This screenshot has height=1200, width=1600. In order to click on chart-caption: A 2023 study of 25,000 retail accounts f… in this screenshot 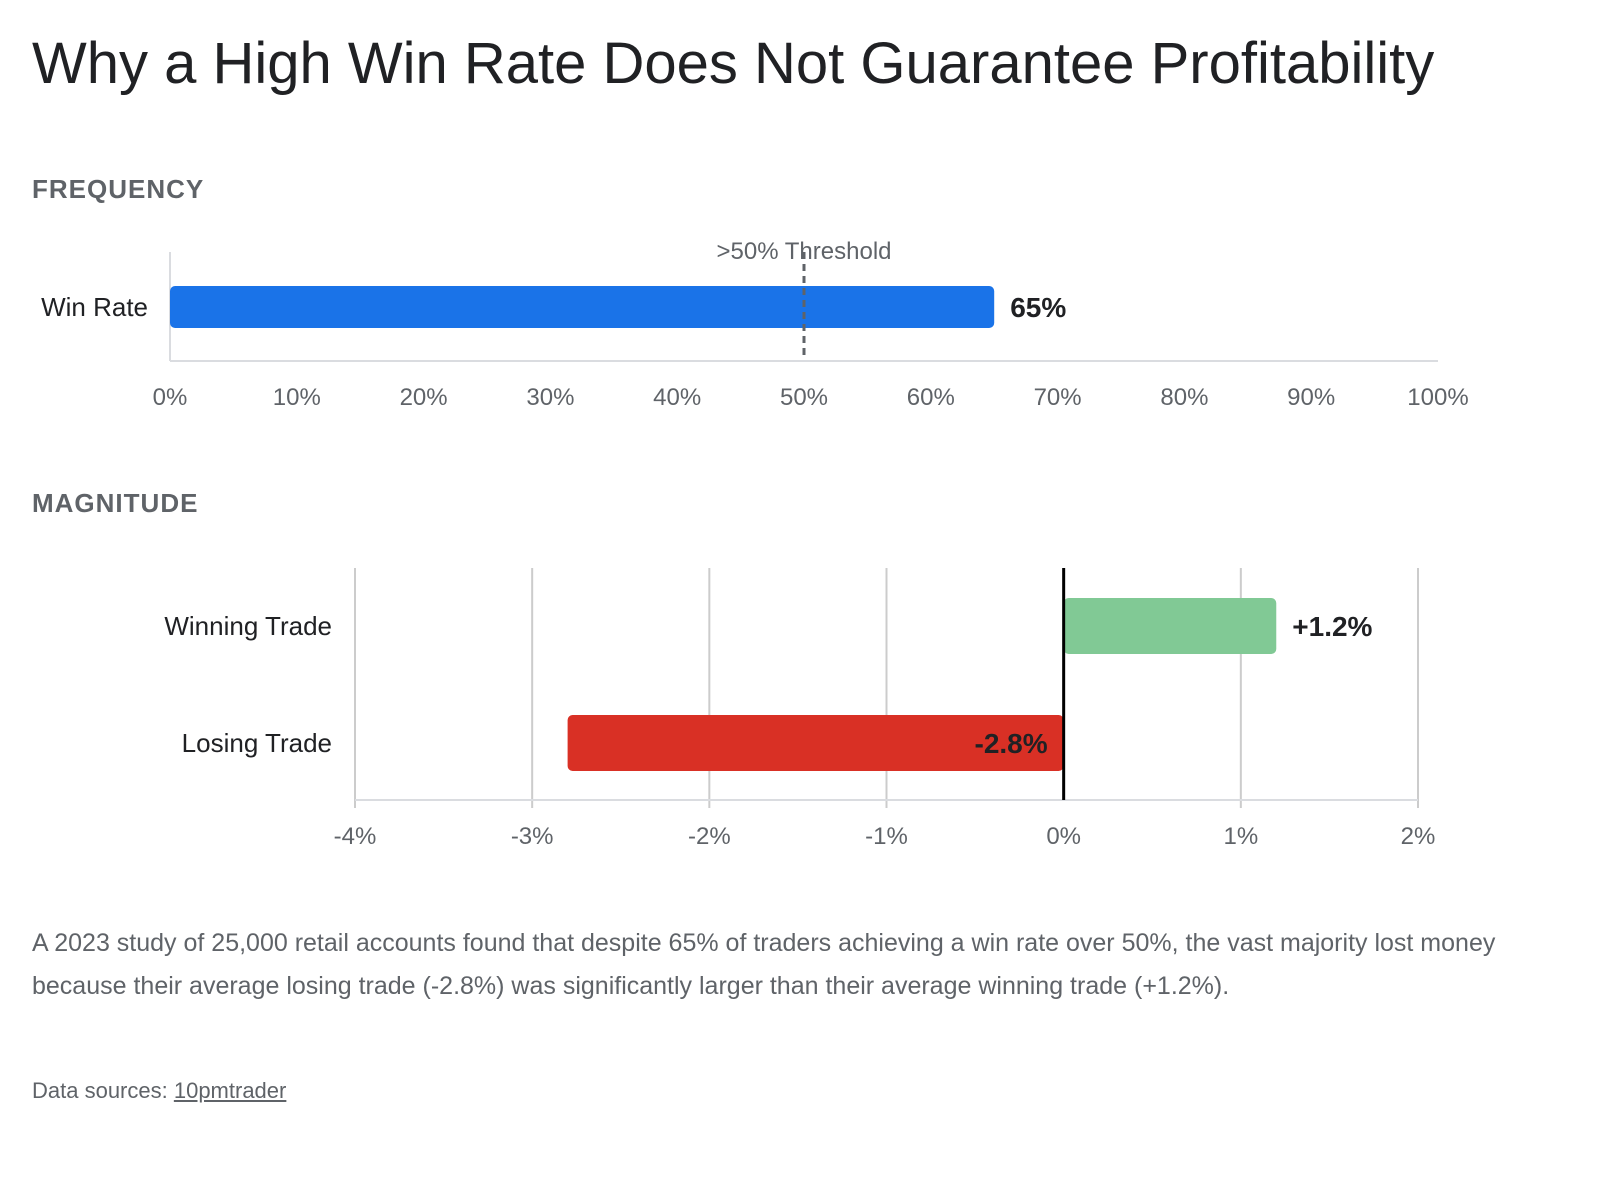, I will do `click(764, 964)`.